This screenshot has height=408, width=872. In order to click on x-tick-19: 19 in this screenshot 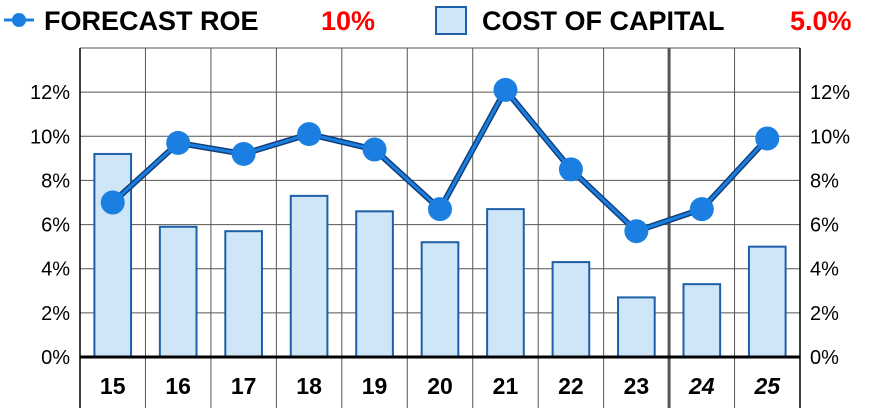, I will do `click(375, 386)`.